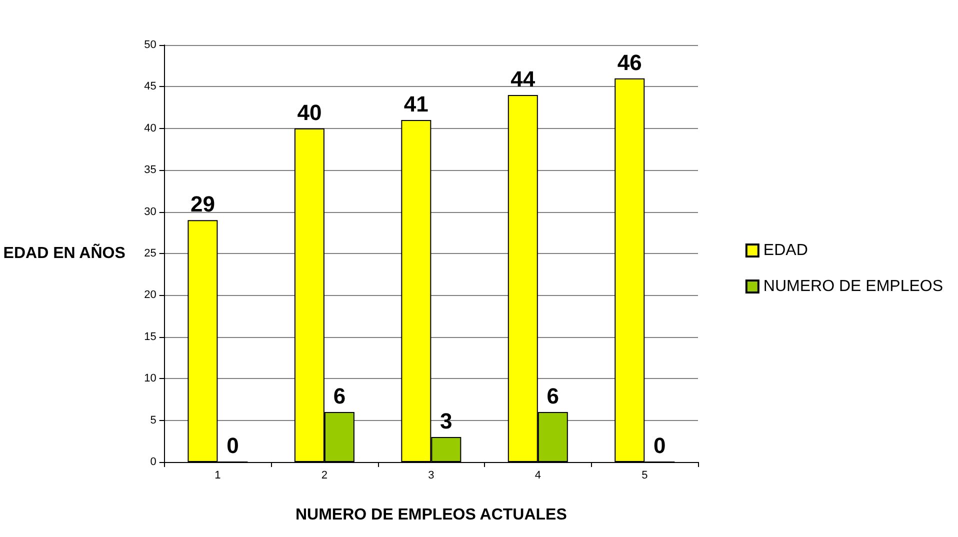 This screenshot has height=537, width=958. What do you see at coordinates (64, 252) in the screenshot?
I see `y-axis-title: EDAD EN AÑOS` at bounding box center [64, 252].